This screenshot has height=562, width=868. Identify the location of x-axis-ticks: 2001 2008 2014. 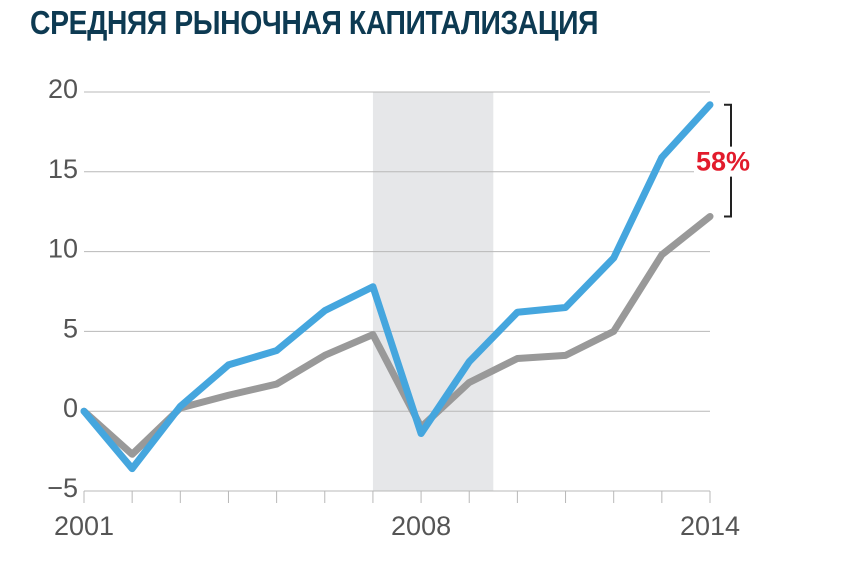
(397, 516).